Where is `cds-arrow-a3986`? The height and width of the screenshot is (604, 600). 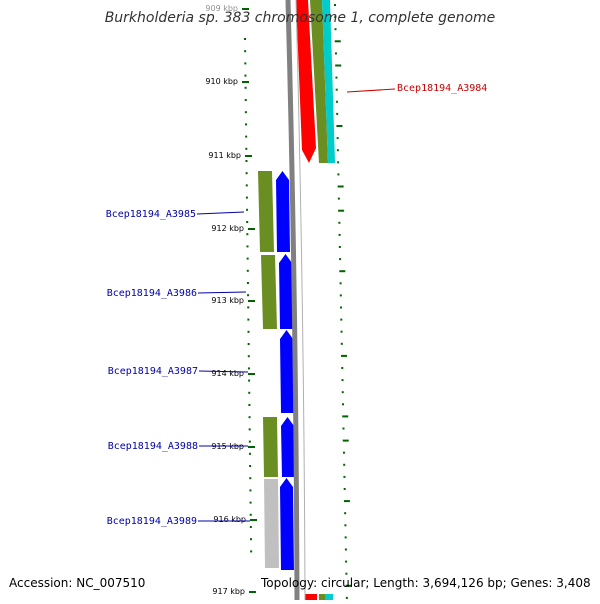 cds-arrow-a3986 is located at coordinates (286, 291).